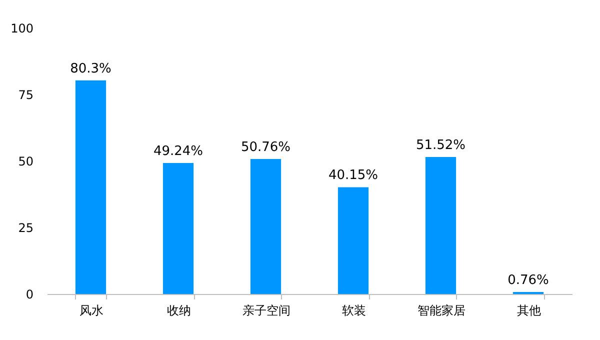 The image size is (600, 340). Describe the element at coordinates (26, 95) in the screenshot. I see `y-tick-label: 75` at that location.